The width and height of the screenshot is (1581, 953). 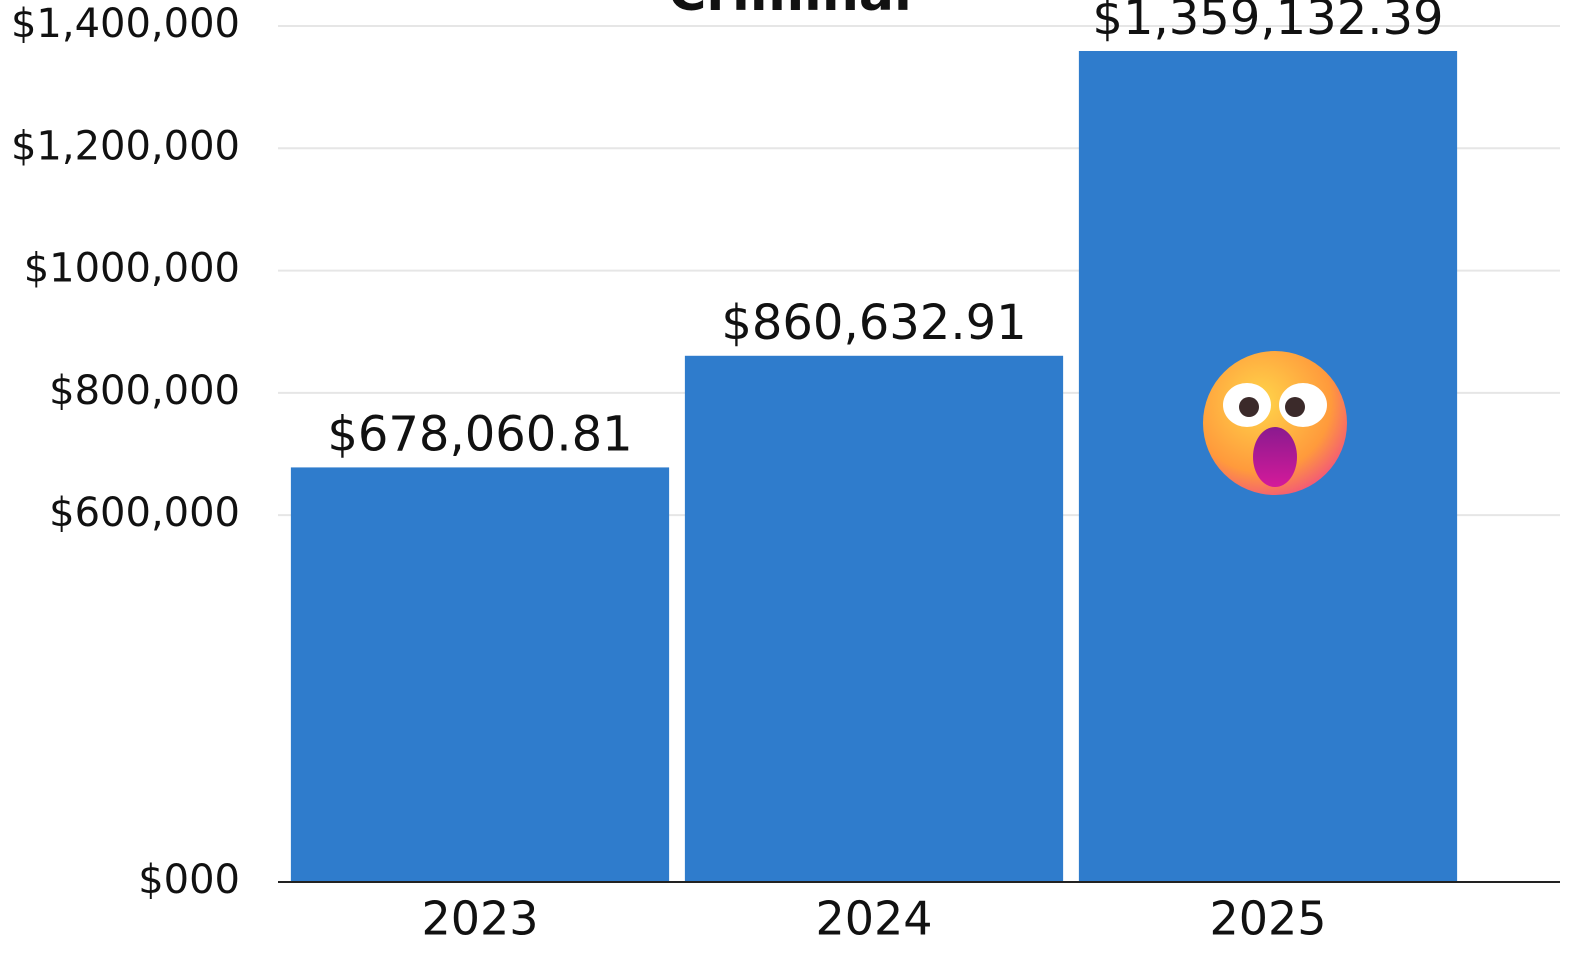 What do you see at coordinates (790, 11) in the screenshot?
I see `chart-title: Criminal` at bounding box center [790, 11].